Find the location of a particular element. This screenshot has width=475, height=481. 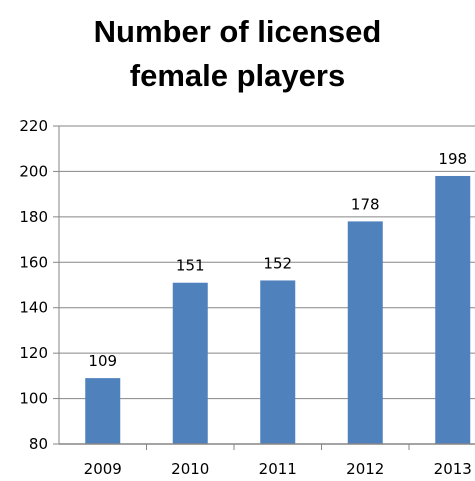

y-tick-label: 120 is located at coordinates (33, 353).